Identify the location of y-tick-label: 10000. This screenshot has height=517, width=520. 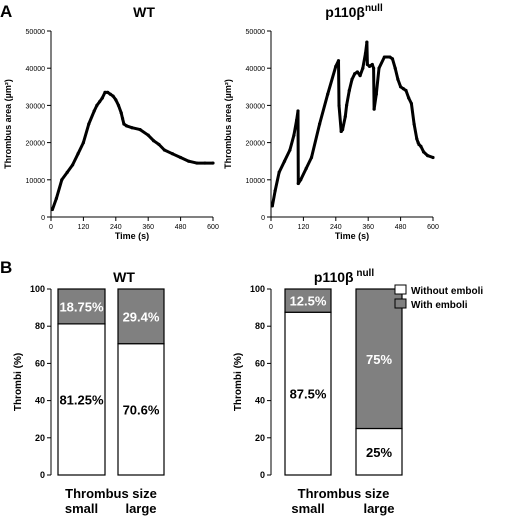
(256, 181).